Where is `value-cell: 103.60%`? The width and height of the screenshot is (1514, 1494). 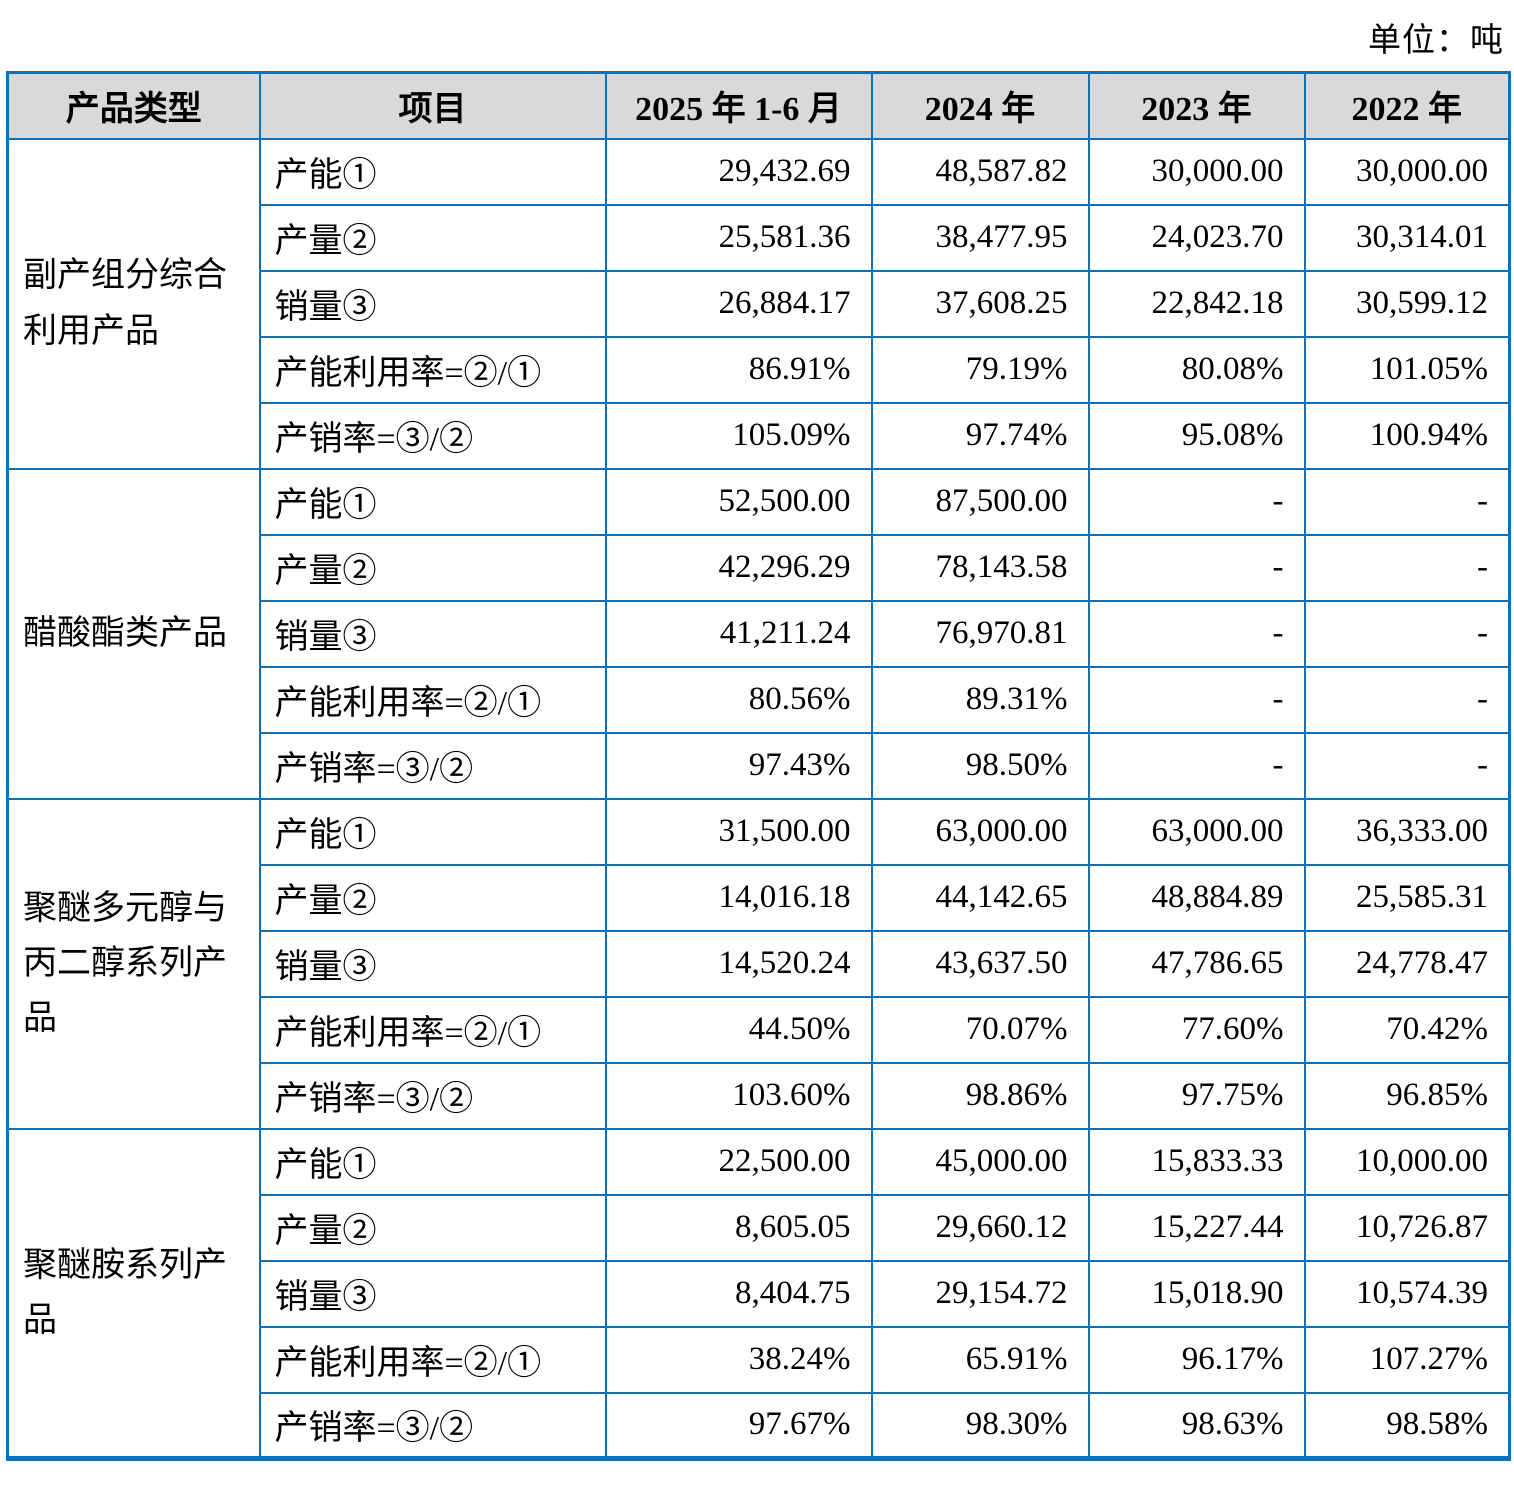
value-cell: 103.60% is located at coordinates (738, 1095).